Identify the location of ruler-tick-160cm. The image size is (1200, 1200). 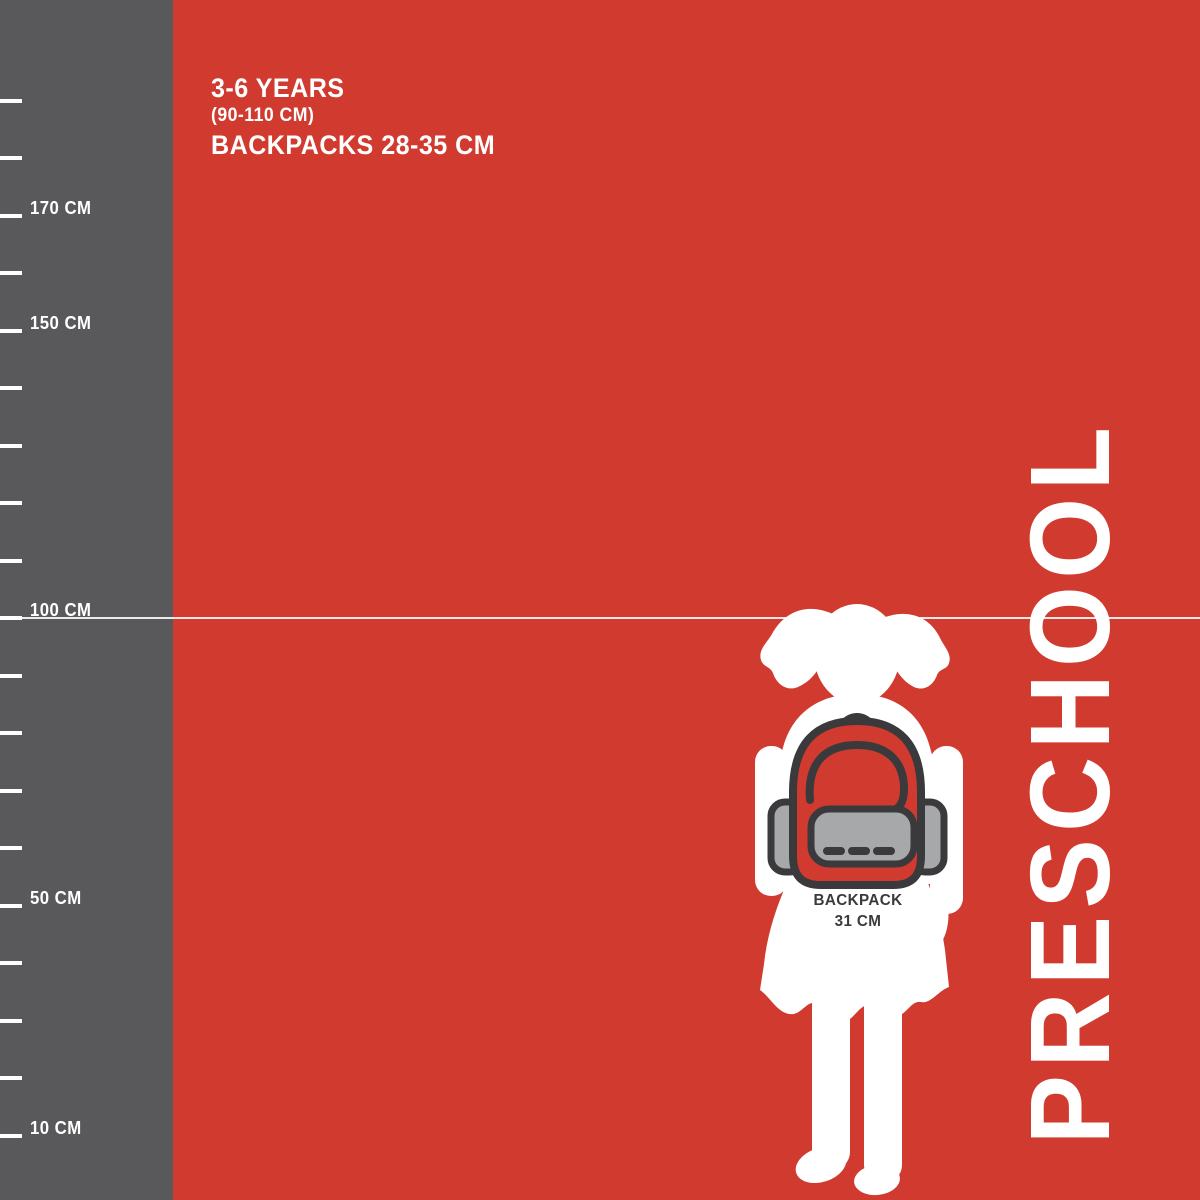
(11, 273).